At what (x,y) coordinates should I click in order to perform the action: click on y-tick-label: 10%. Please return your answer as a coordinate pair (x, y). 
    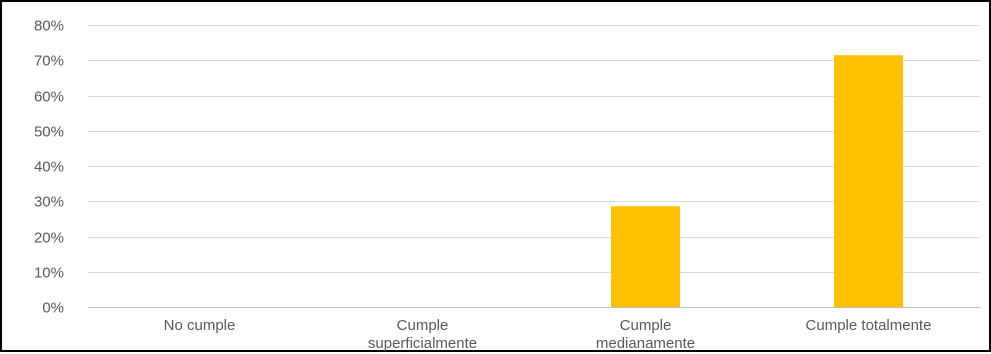
    Looking at the image, I should click on (49, 273).